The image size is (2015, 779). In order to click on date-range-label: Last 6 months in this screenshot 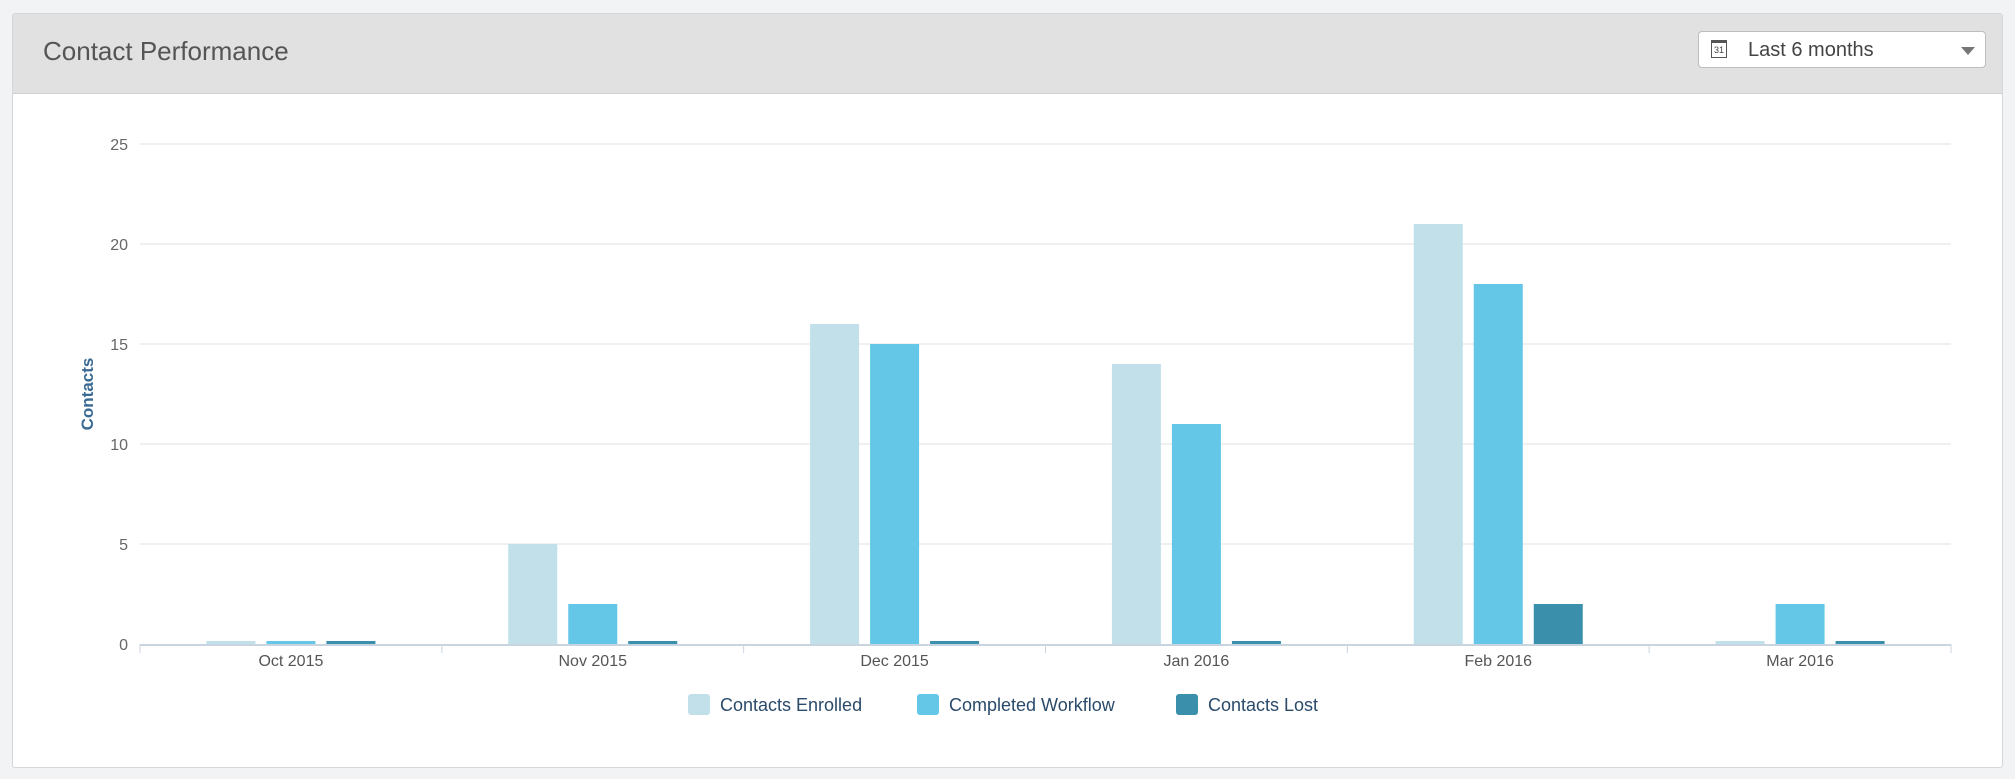, I will do `click(1811, 50)`.